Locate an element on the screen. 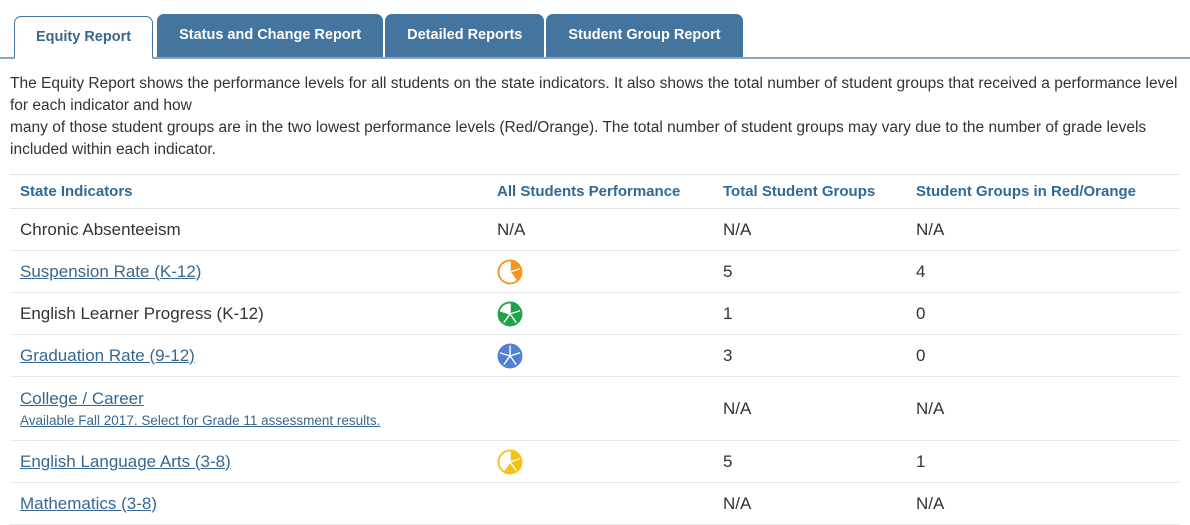 This screenshot has height=525, width=1190. red-orange-groups-value: 4 is located at coordinates (921, 271).